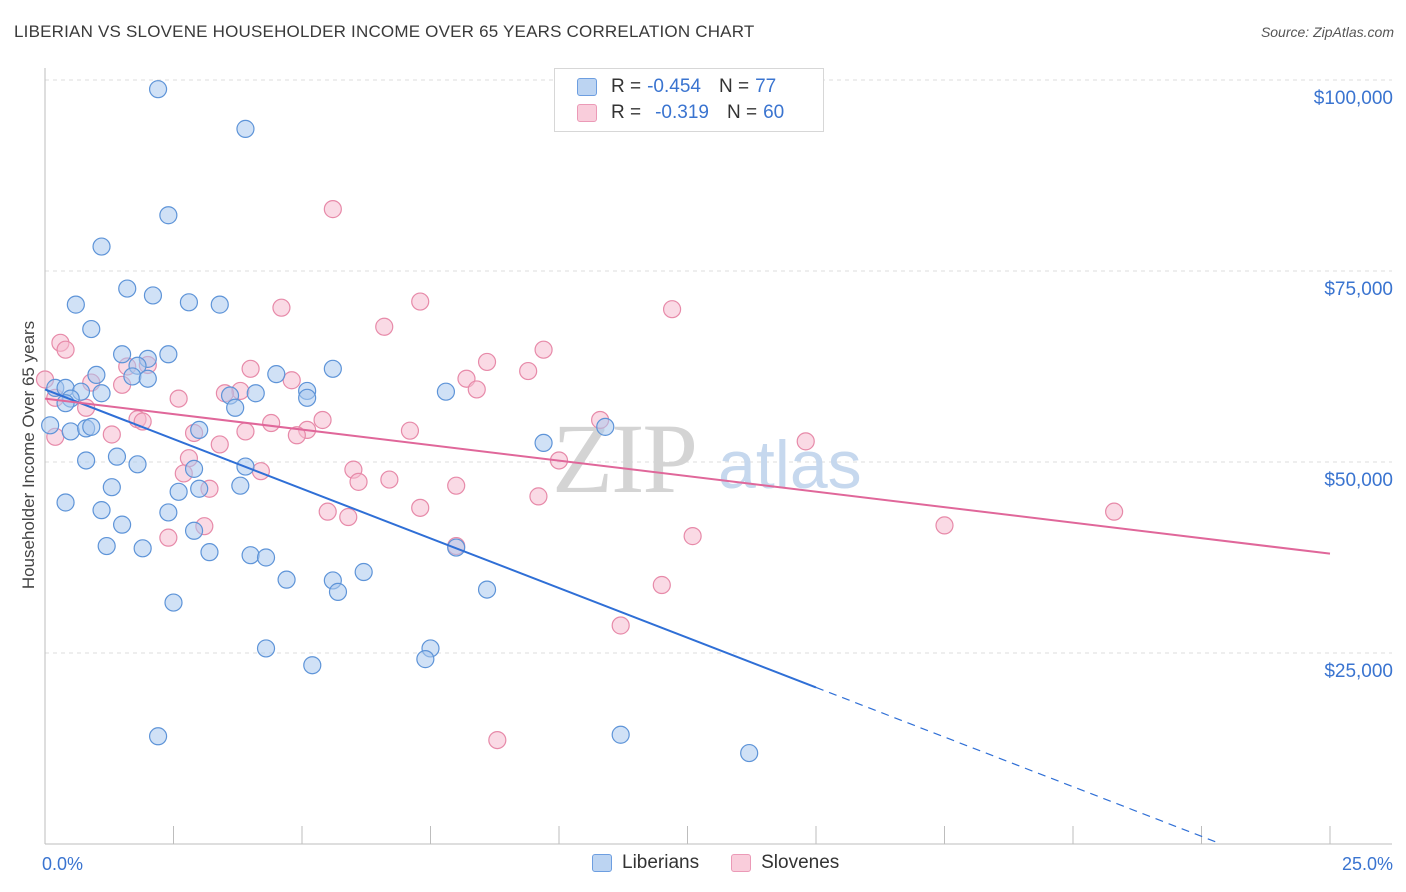 This screenshot has width=1406, height=892. What do you see at coordinates (1367, 864) in the screenshot?
I see `x-tick-label: 25.0%` at bounding box center [1367, 864].